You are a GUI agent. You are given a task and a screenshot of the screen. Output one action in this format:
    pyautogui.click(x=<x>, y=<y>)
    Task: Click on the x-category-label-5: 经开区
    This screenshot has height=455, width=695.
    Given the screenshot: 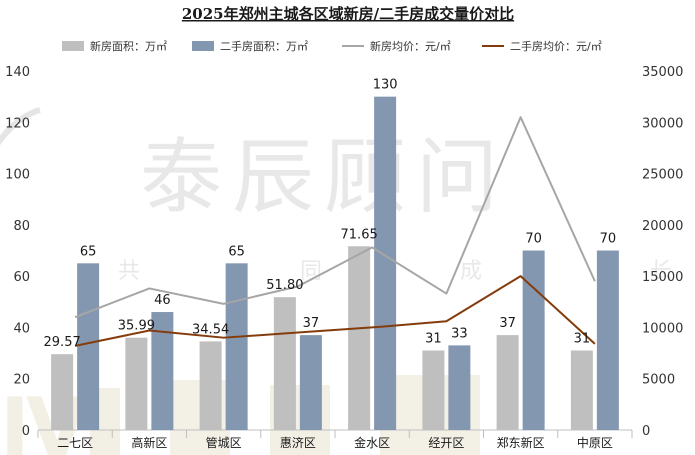 What is the action you would take?
    pyautogui.click(x=446, y=443)
    